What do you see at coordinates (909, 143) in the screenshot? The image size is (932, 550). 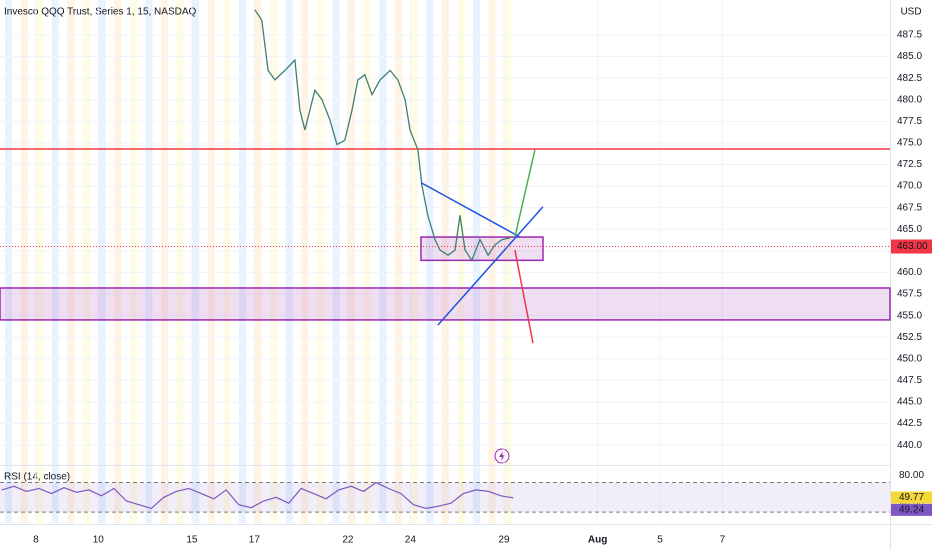 I see `y-tick-label: 475.0` at bounding box center [909, 143].